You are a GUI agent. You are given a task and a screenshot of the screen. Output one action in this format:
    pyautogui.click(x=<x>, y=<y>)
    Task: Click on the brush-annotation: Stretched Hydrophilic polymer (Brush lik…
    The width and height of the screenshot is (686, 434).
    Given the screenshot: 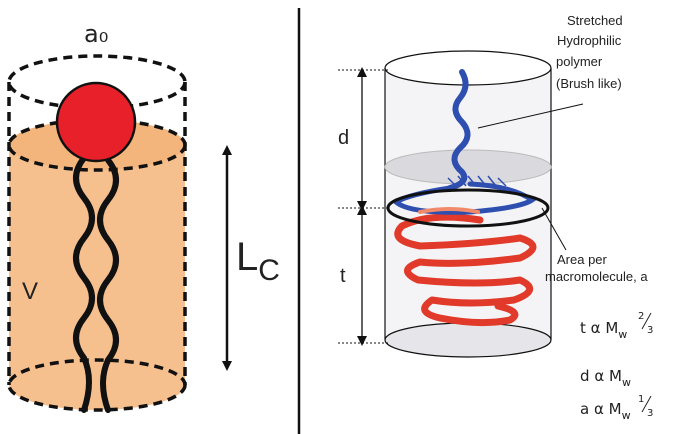 What is the action you would take?
    pyautogui.click(x=591, y=52)
    